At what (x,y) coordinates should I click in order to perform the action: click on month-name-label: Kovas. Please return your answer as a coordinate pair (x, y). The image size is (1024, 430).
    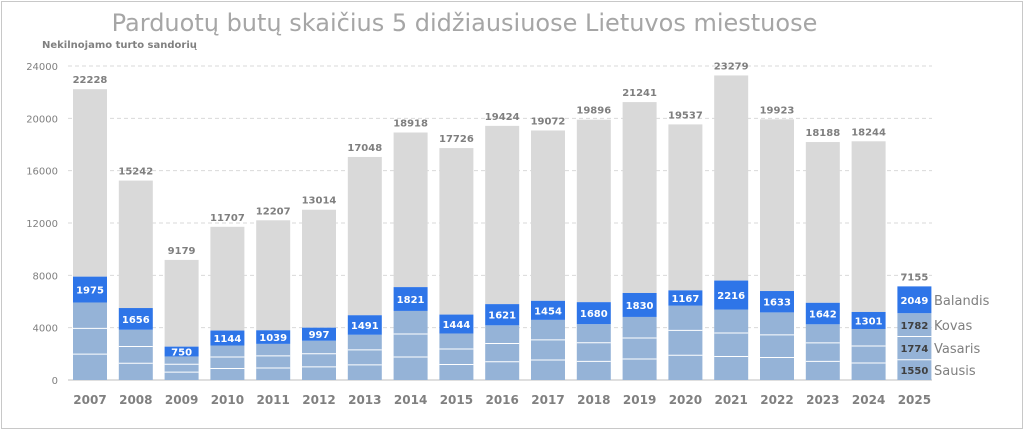
    Looking at the image, I should click on (953, 326).